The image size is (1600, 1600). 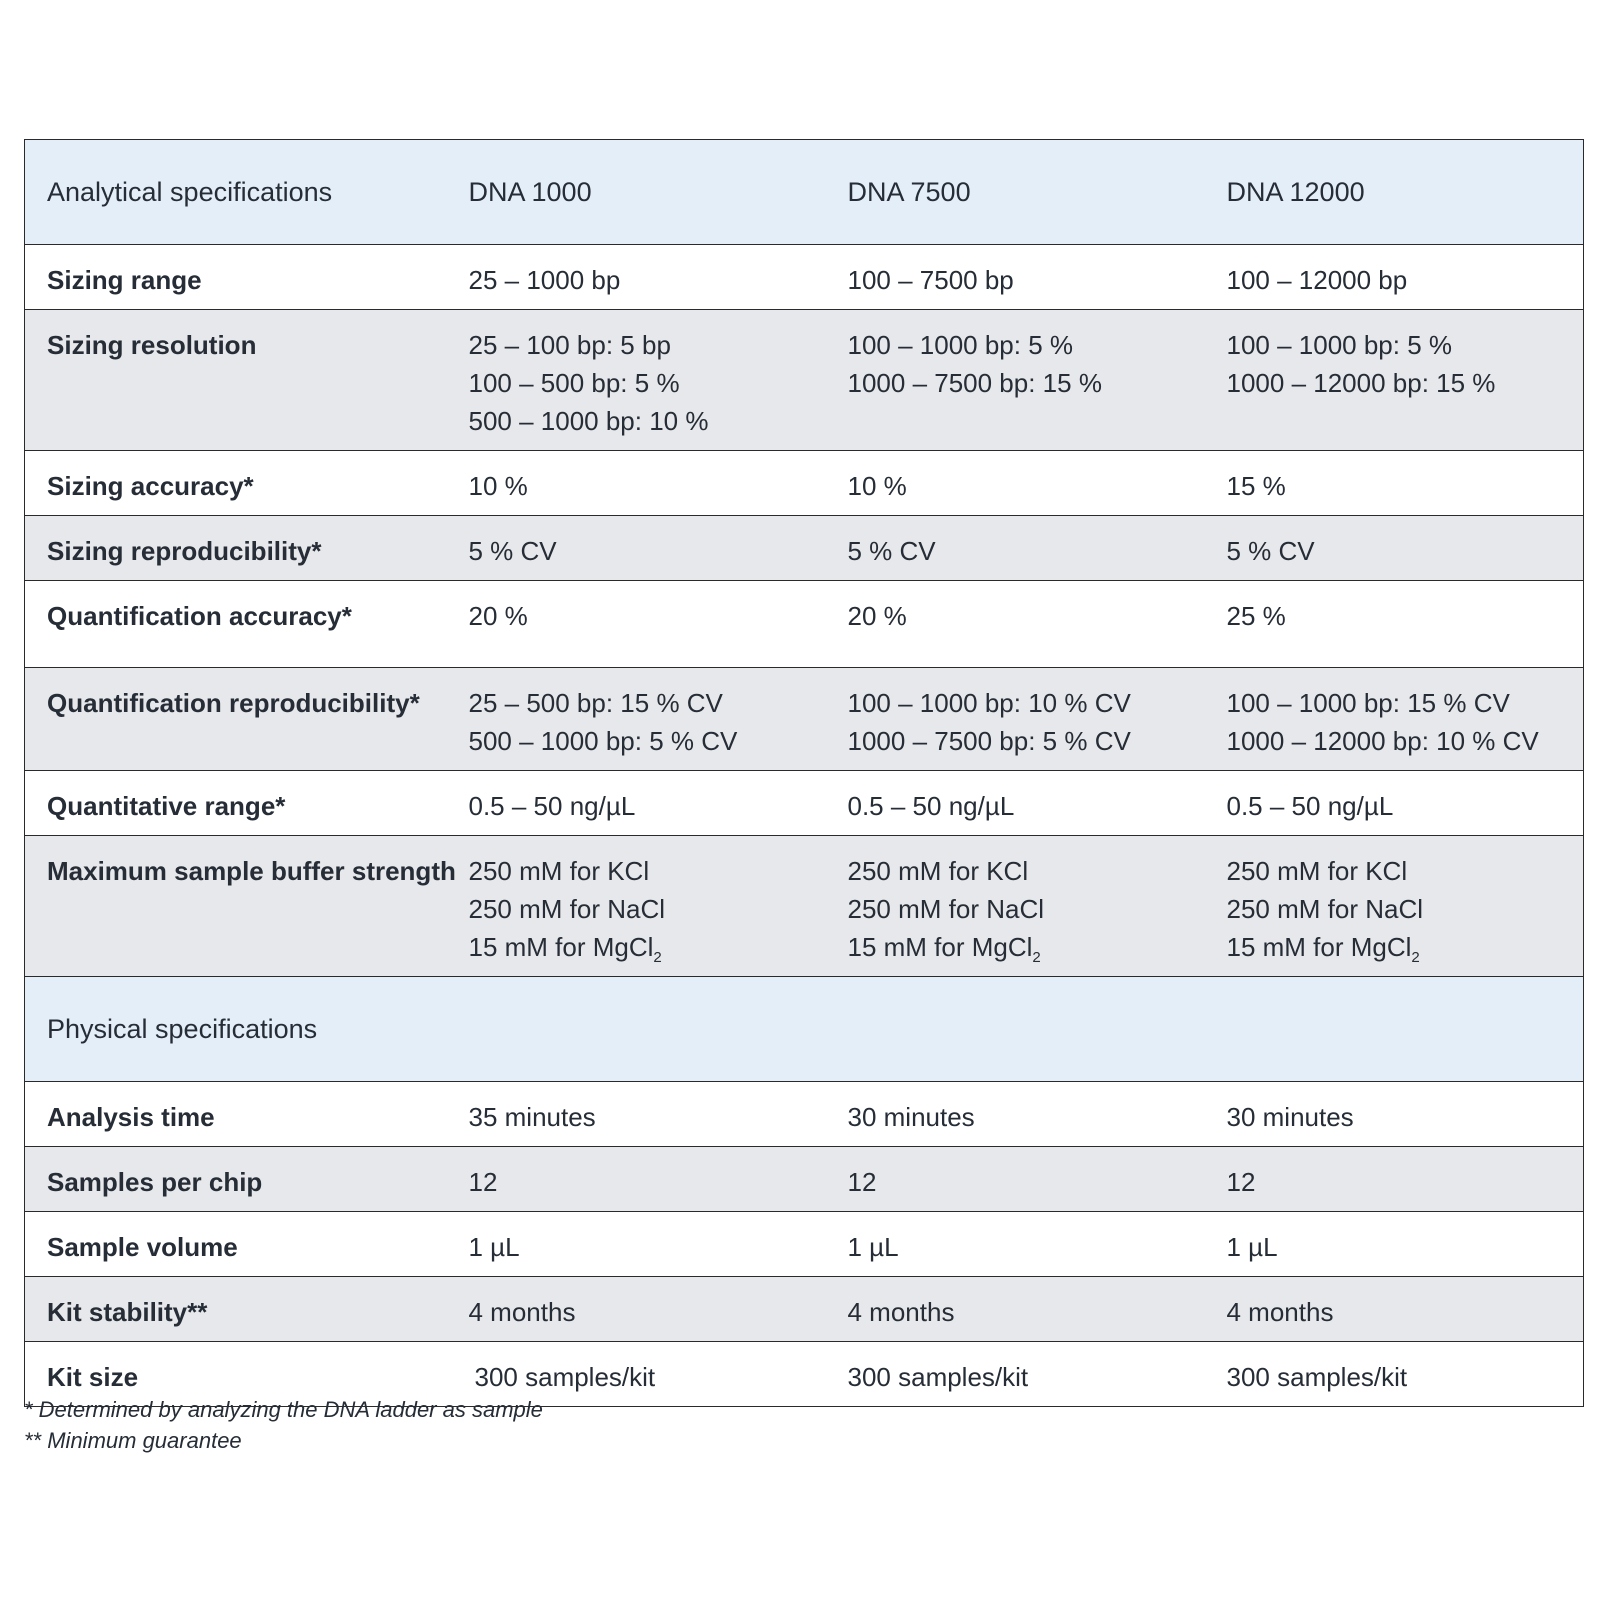 What do you see at coordinates (595, 703) in the screenshot?
I see `cell-line: 25 – 500 bp: 15 % CV` at bounding box center [595, 703].